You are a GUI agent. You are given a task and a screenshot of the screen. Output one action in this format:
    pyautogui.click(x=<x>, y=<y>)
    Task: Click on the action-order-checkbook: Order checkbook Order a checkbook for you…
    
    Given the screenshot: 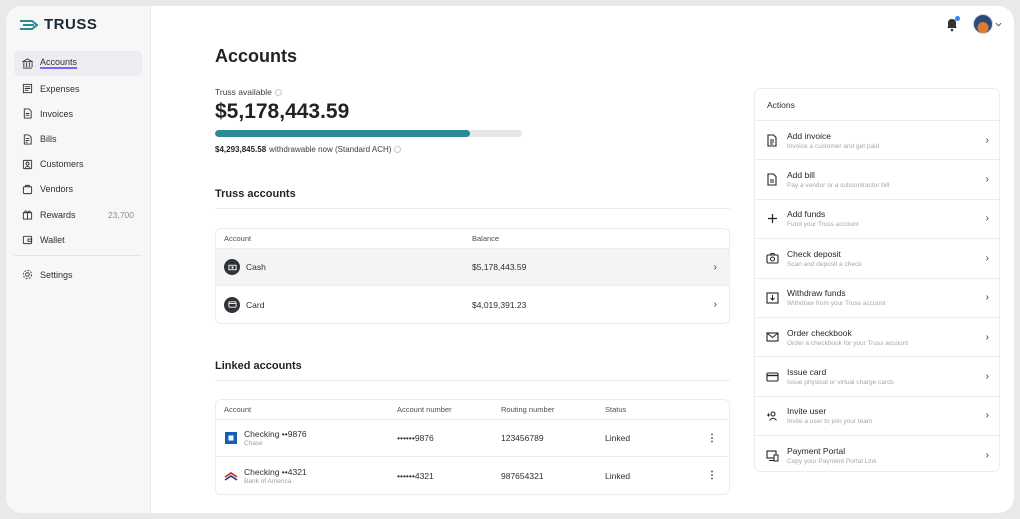 What is the action you would take?
    pyautogui.click(x=877, y=338)
    